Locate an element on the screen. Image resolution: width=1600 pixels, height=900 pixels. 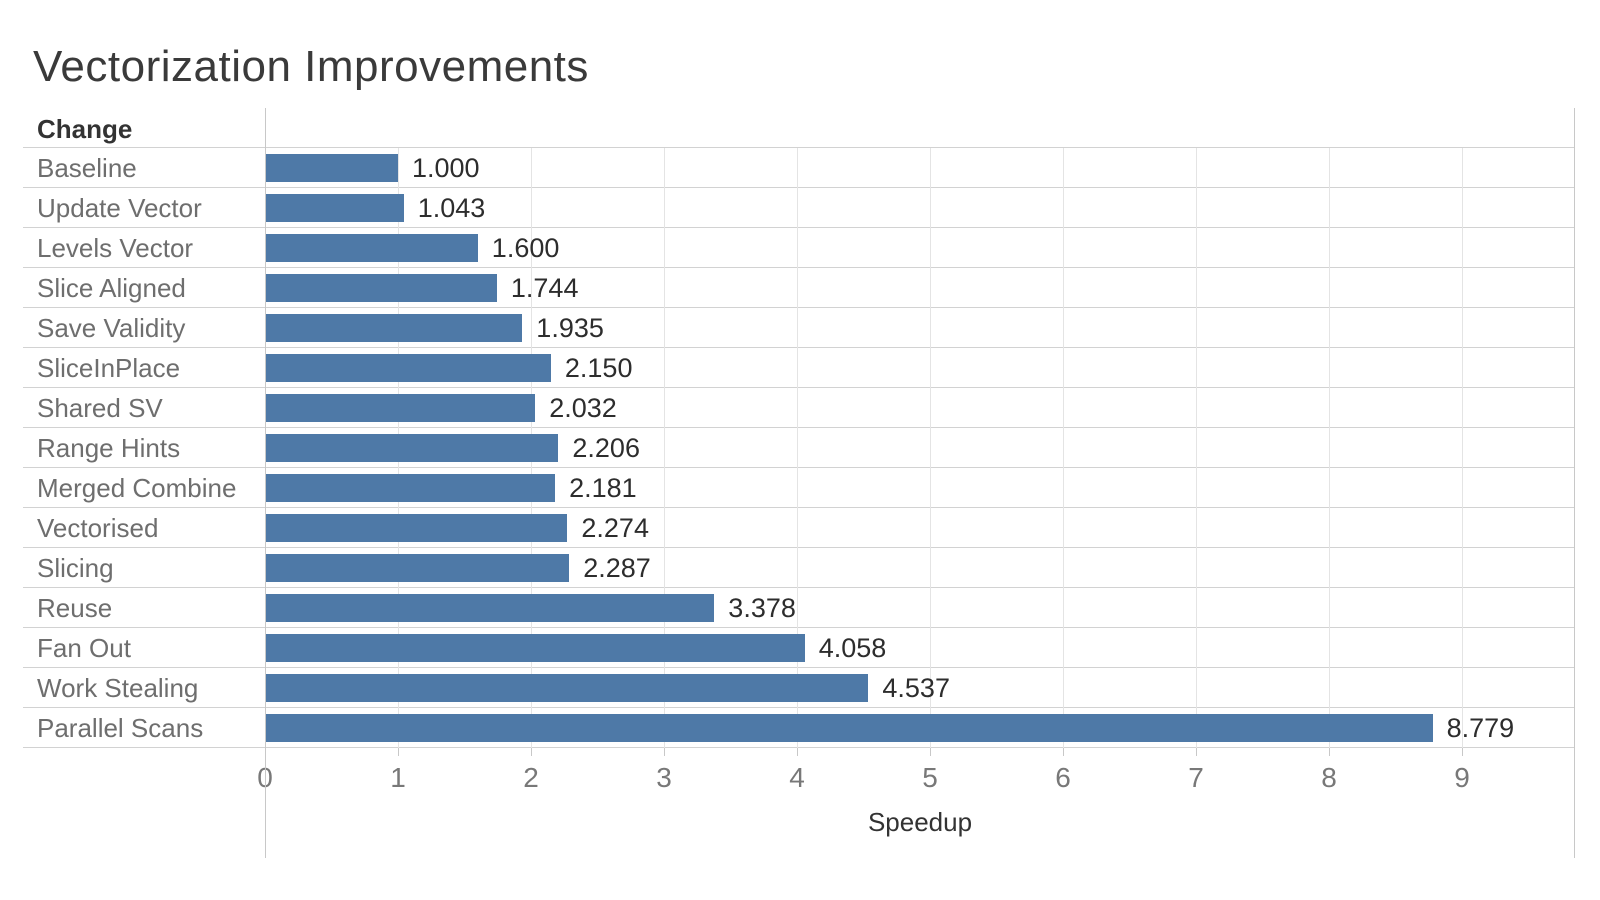
row-label: Baseline is located at coordinates (87, 168).